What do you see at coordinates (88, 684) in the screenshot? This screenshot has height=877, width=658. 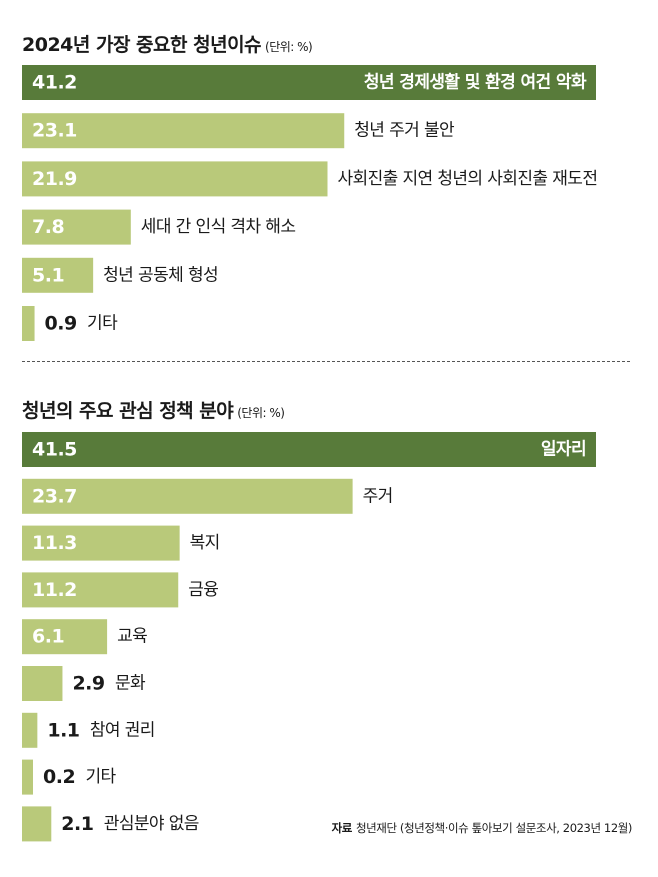 I see `chart2-value-label: 2.9` at bounding box center [88, 684].